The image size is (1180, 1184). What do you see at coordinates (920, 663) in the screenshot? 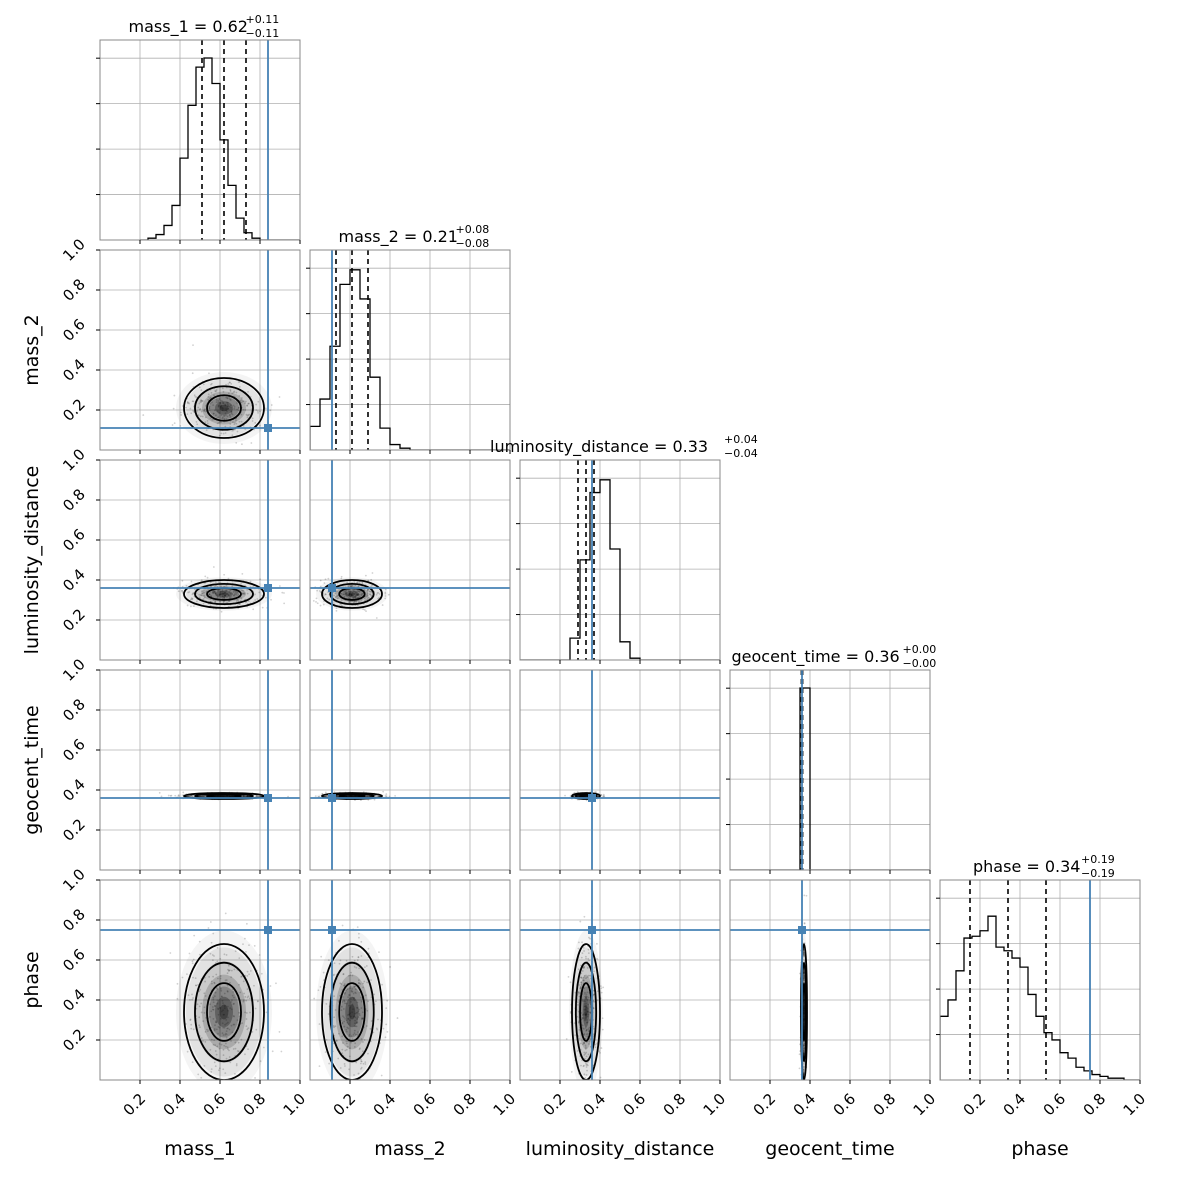
I see `title-lower-error: −0.00` at bounding box center [920, 663].